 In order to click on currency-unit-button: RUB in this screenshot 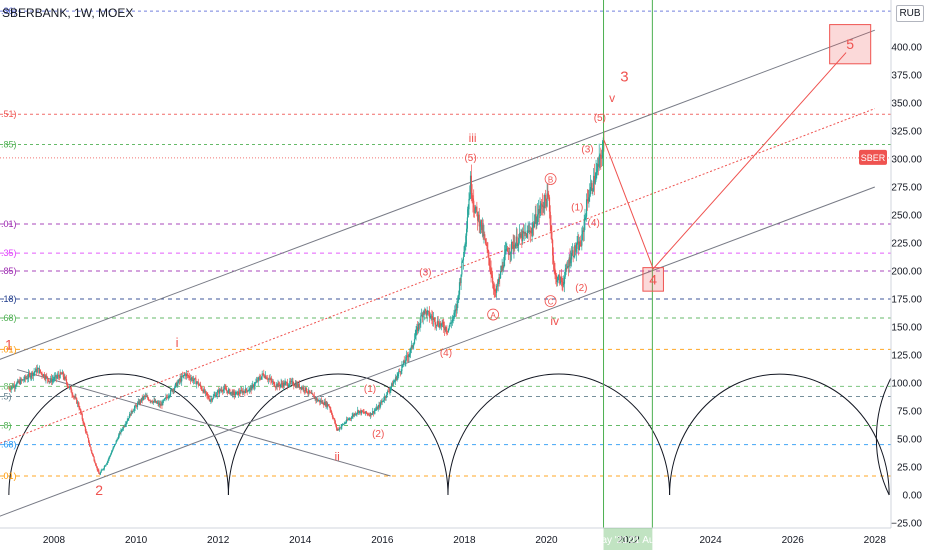, I will do `click(910, 13)`.